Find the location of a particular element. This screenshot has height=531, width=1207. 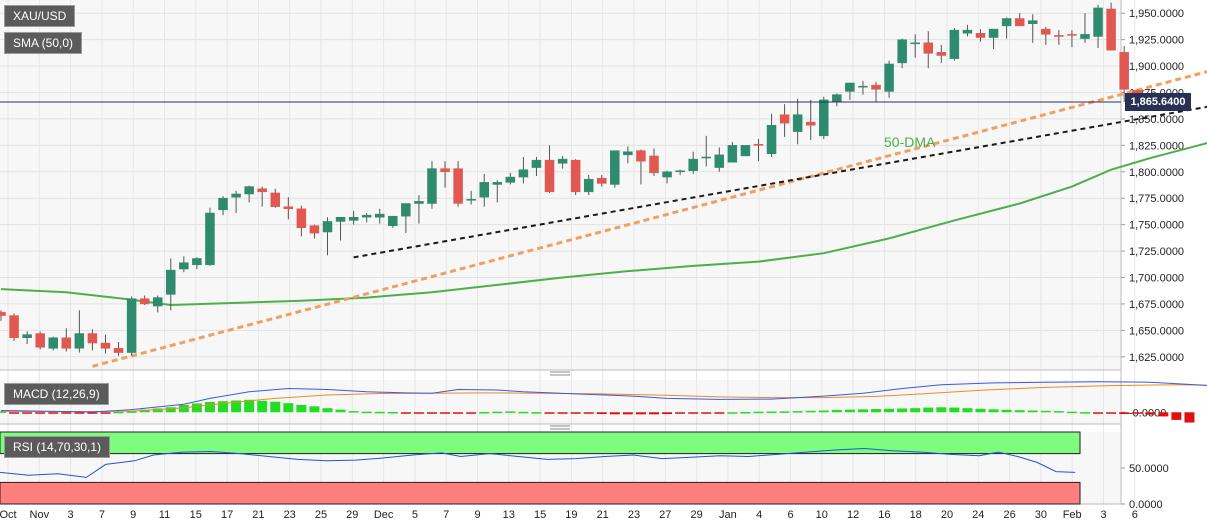

pane-divider-top is located at coordinates (560, 373).